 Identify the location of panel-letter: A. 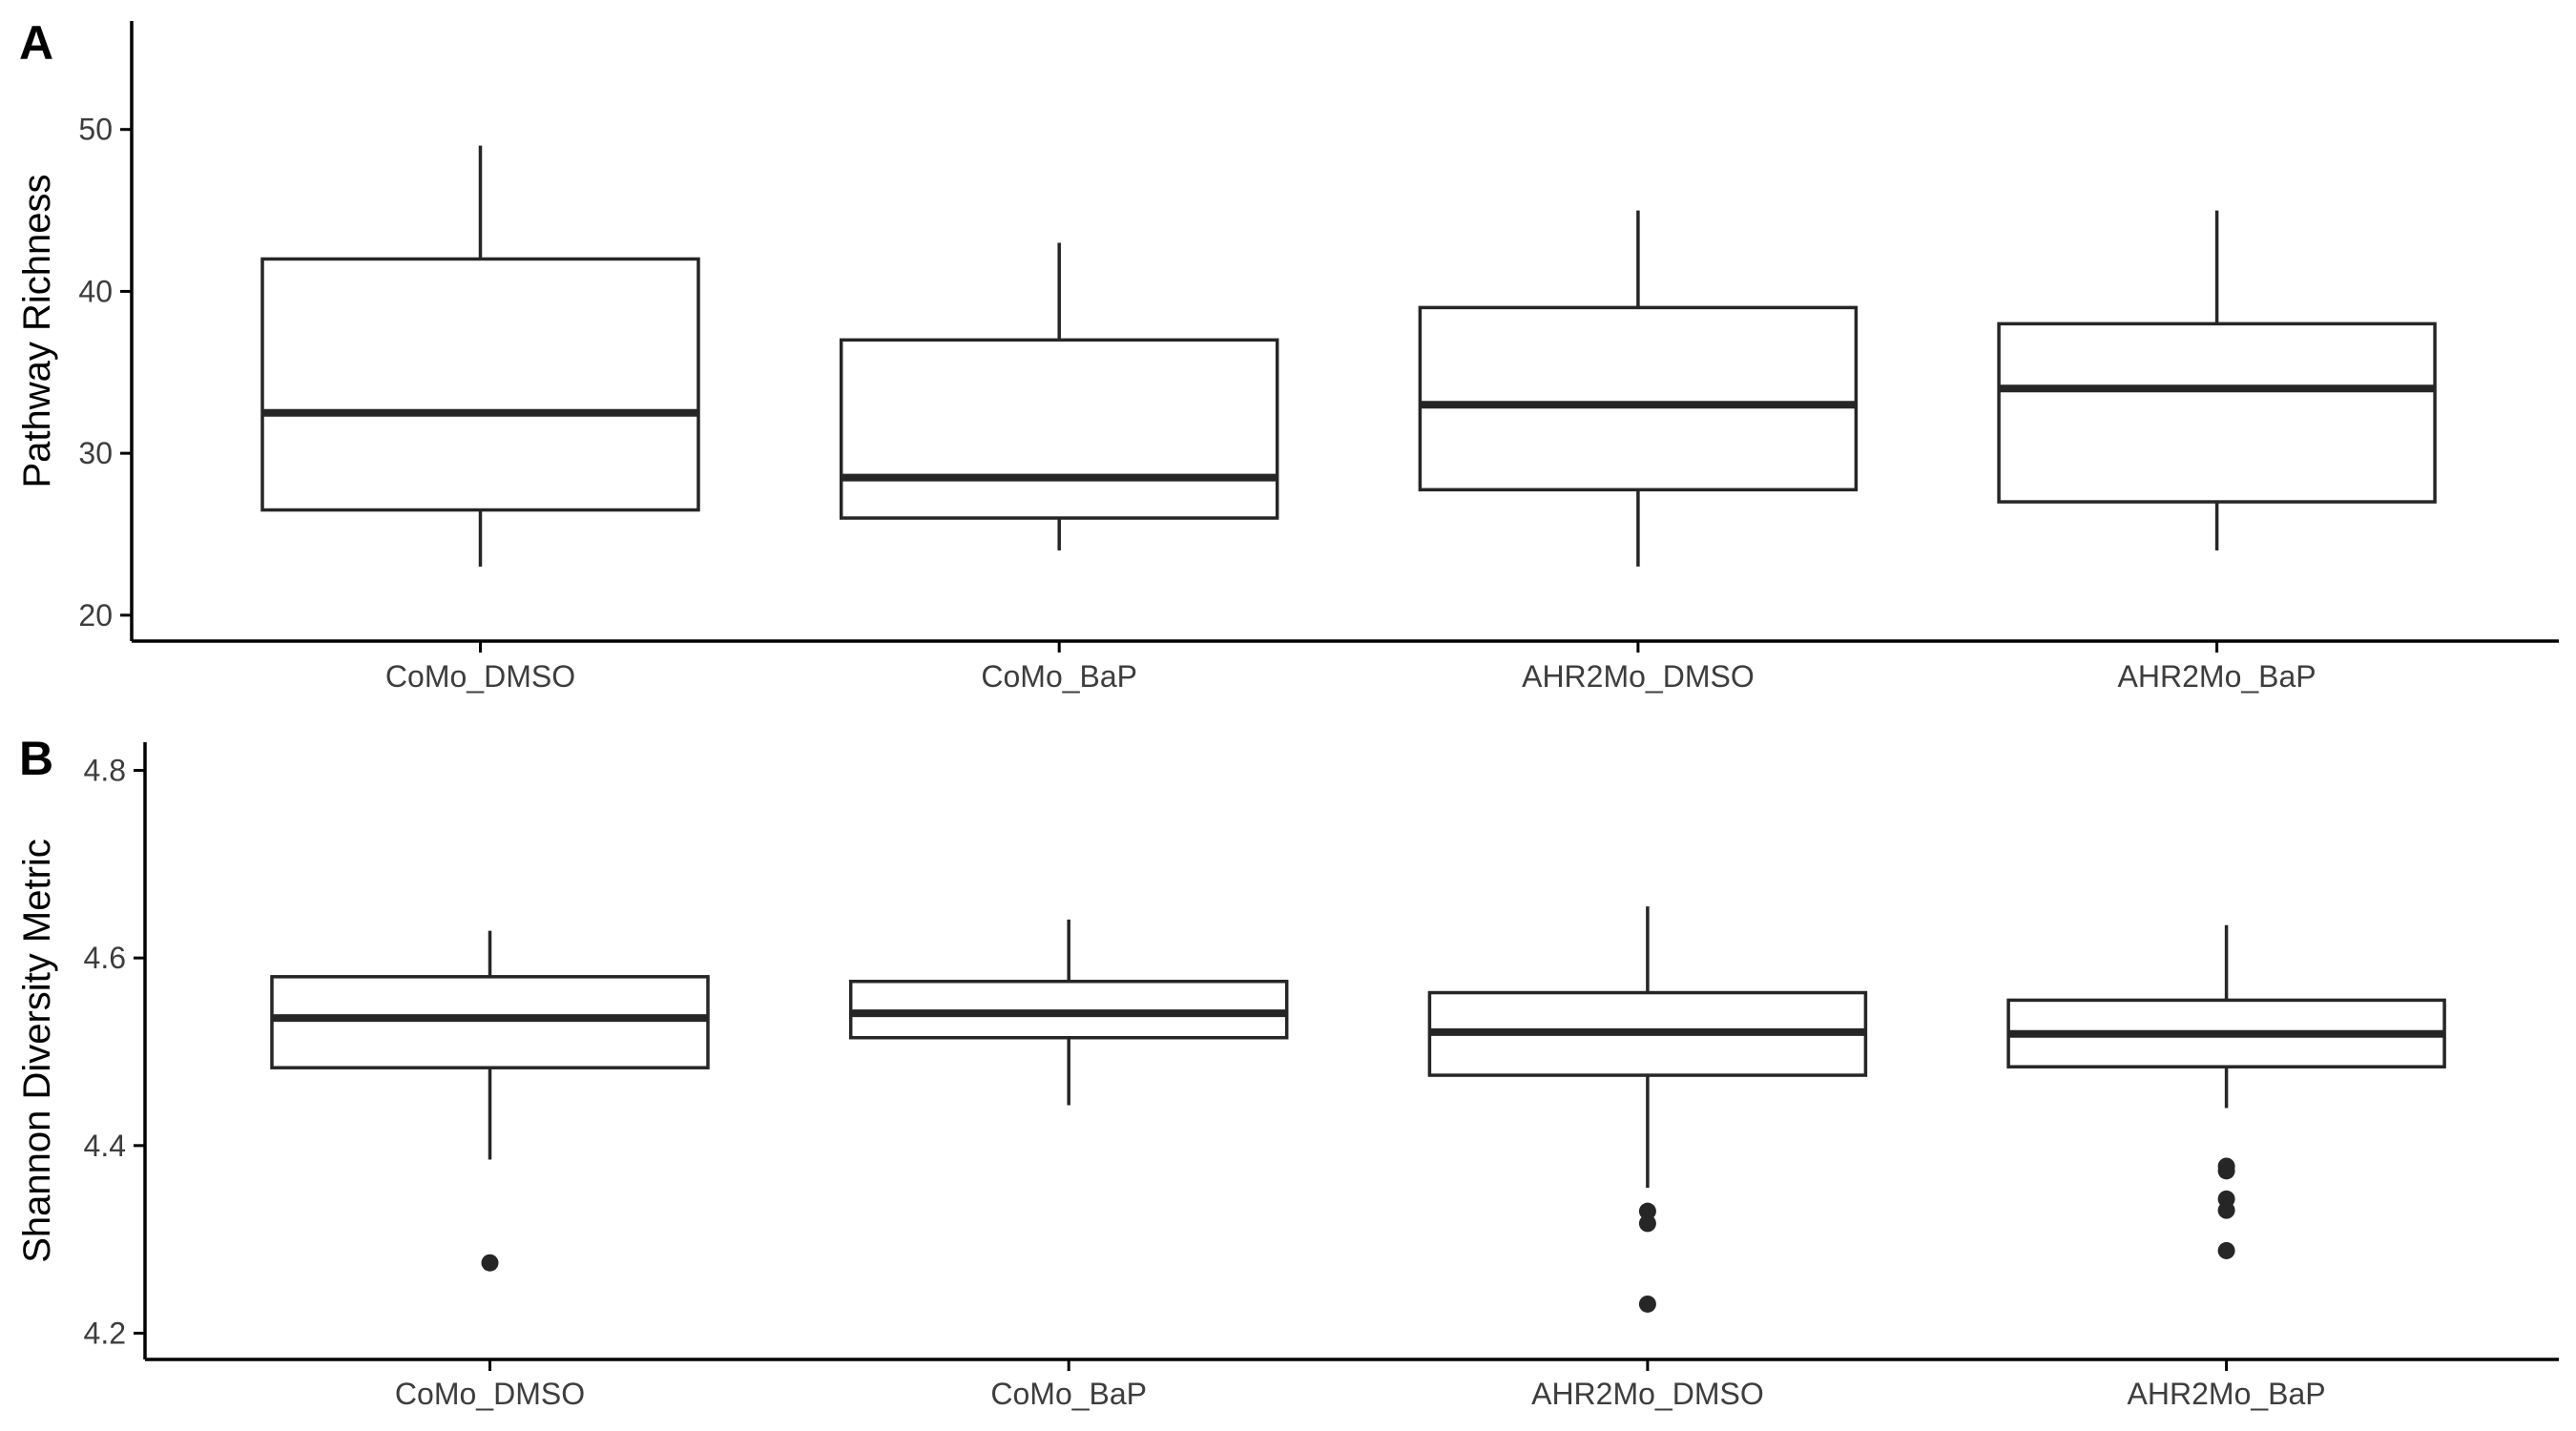
(36, 43).